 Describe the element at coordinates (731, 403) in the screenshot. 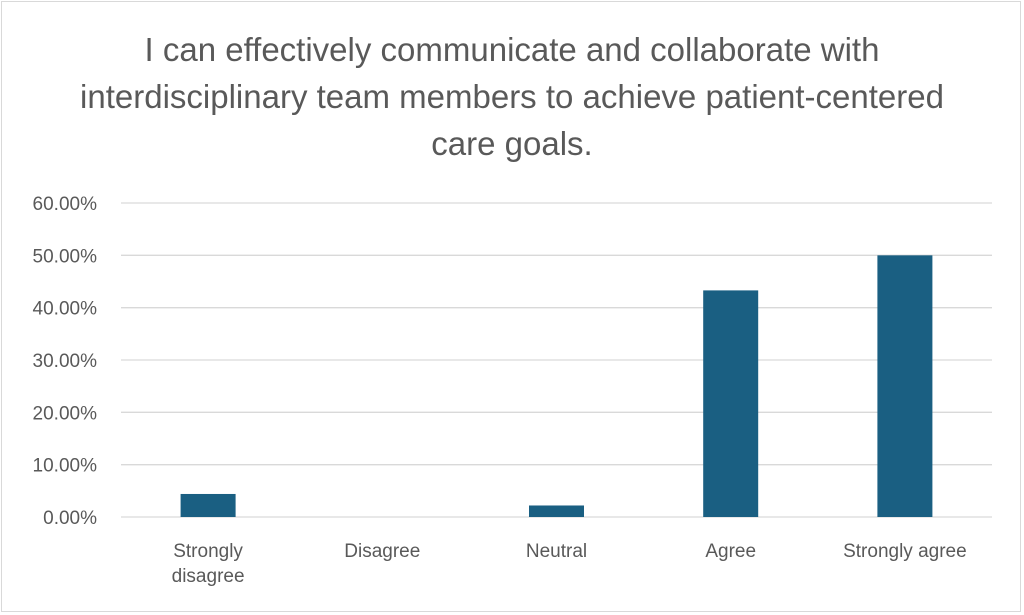

I see `bar-agree` at that location.